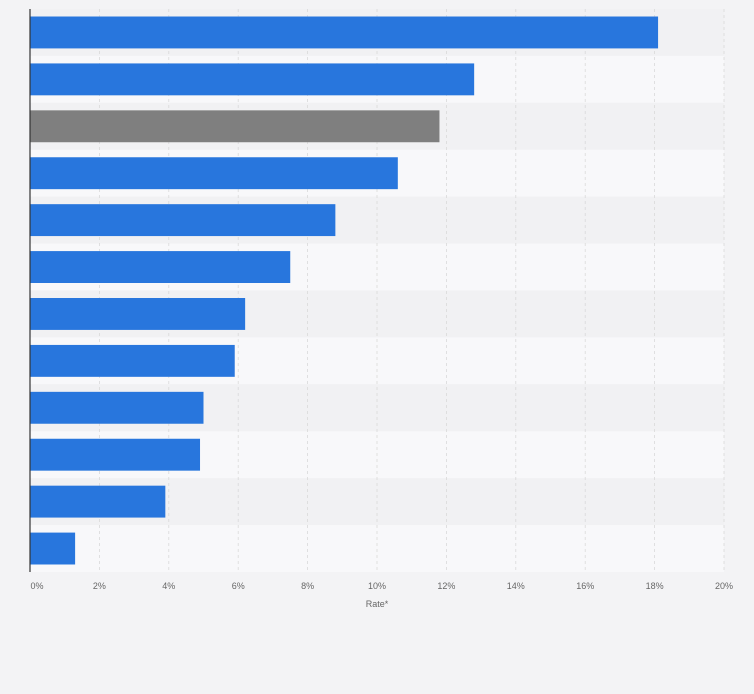 The width and height of the screenshot is (754, 694). Describe the element at coordinates (238, 586) in the screenshot. I see `x-tick-label: 6%` at that location.